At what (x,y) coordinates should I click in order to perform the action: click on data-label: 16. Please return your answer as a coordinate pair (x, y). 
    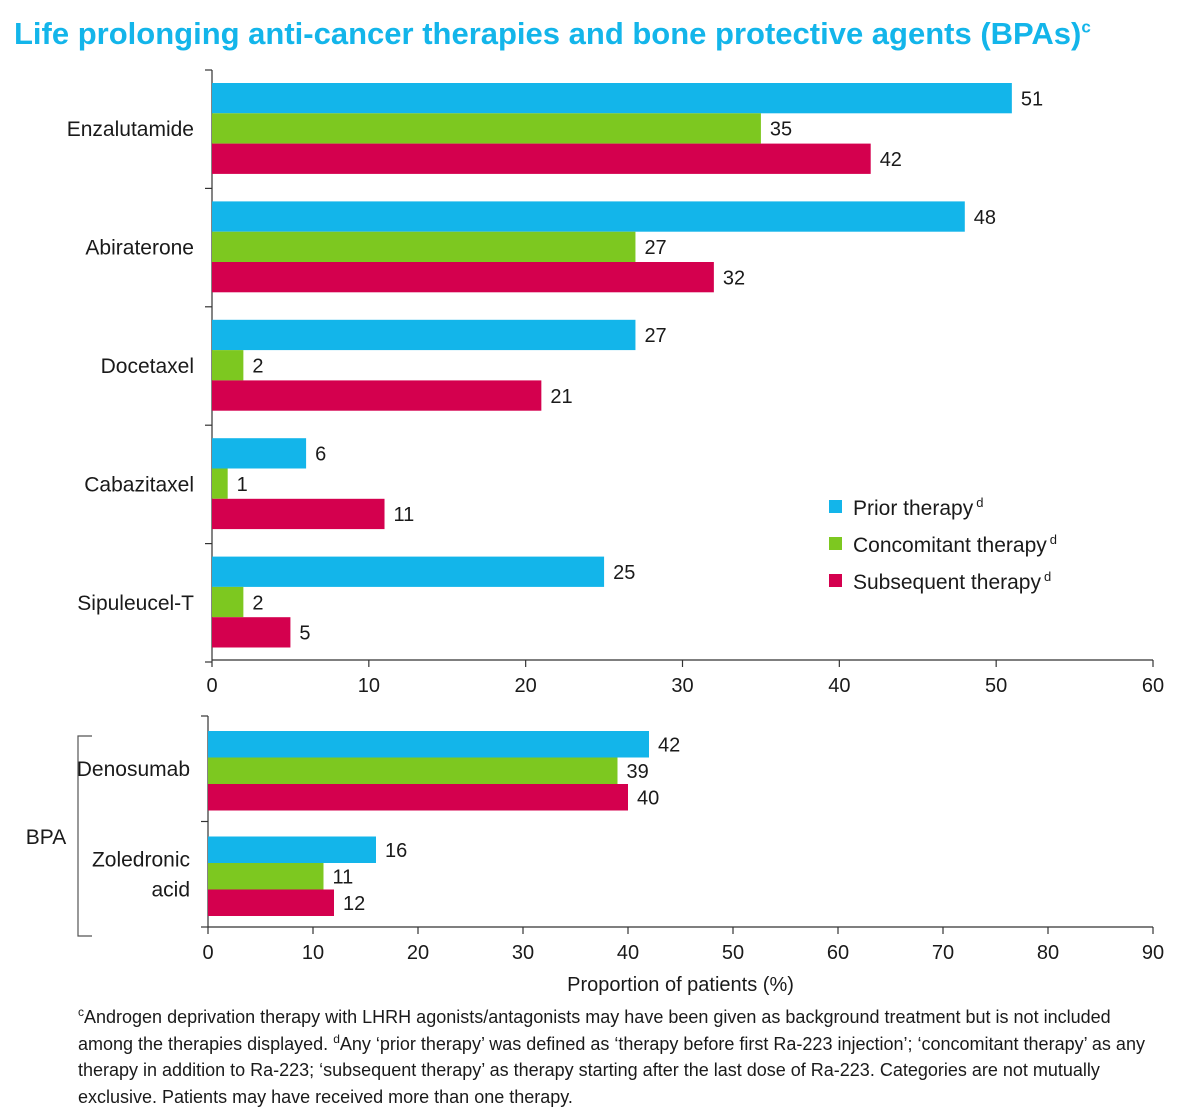
    Looking at the image, I should click on (396, 851).